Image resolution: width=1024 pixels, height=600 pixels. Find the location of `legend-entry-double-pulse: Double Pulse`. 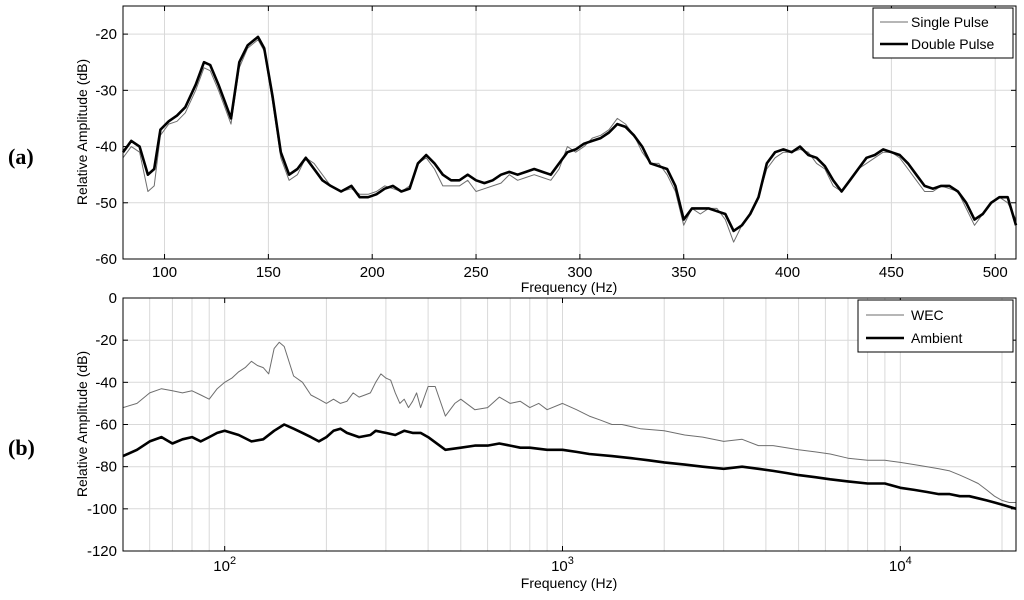

legend-entry-double-pulse: Double Pulse is located at coordinates (952, 44).